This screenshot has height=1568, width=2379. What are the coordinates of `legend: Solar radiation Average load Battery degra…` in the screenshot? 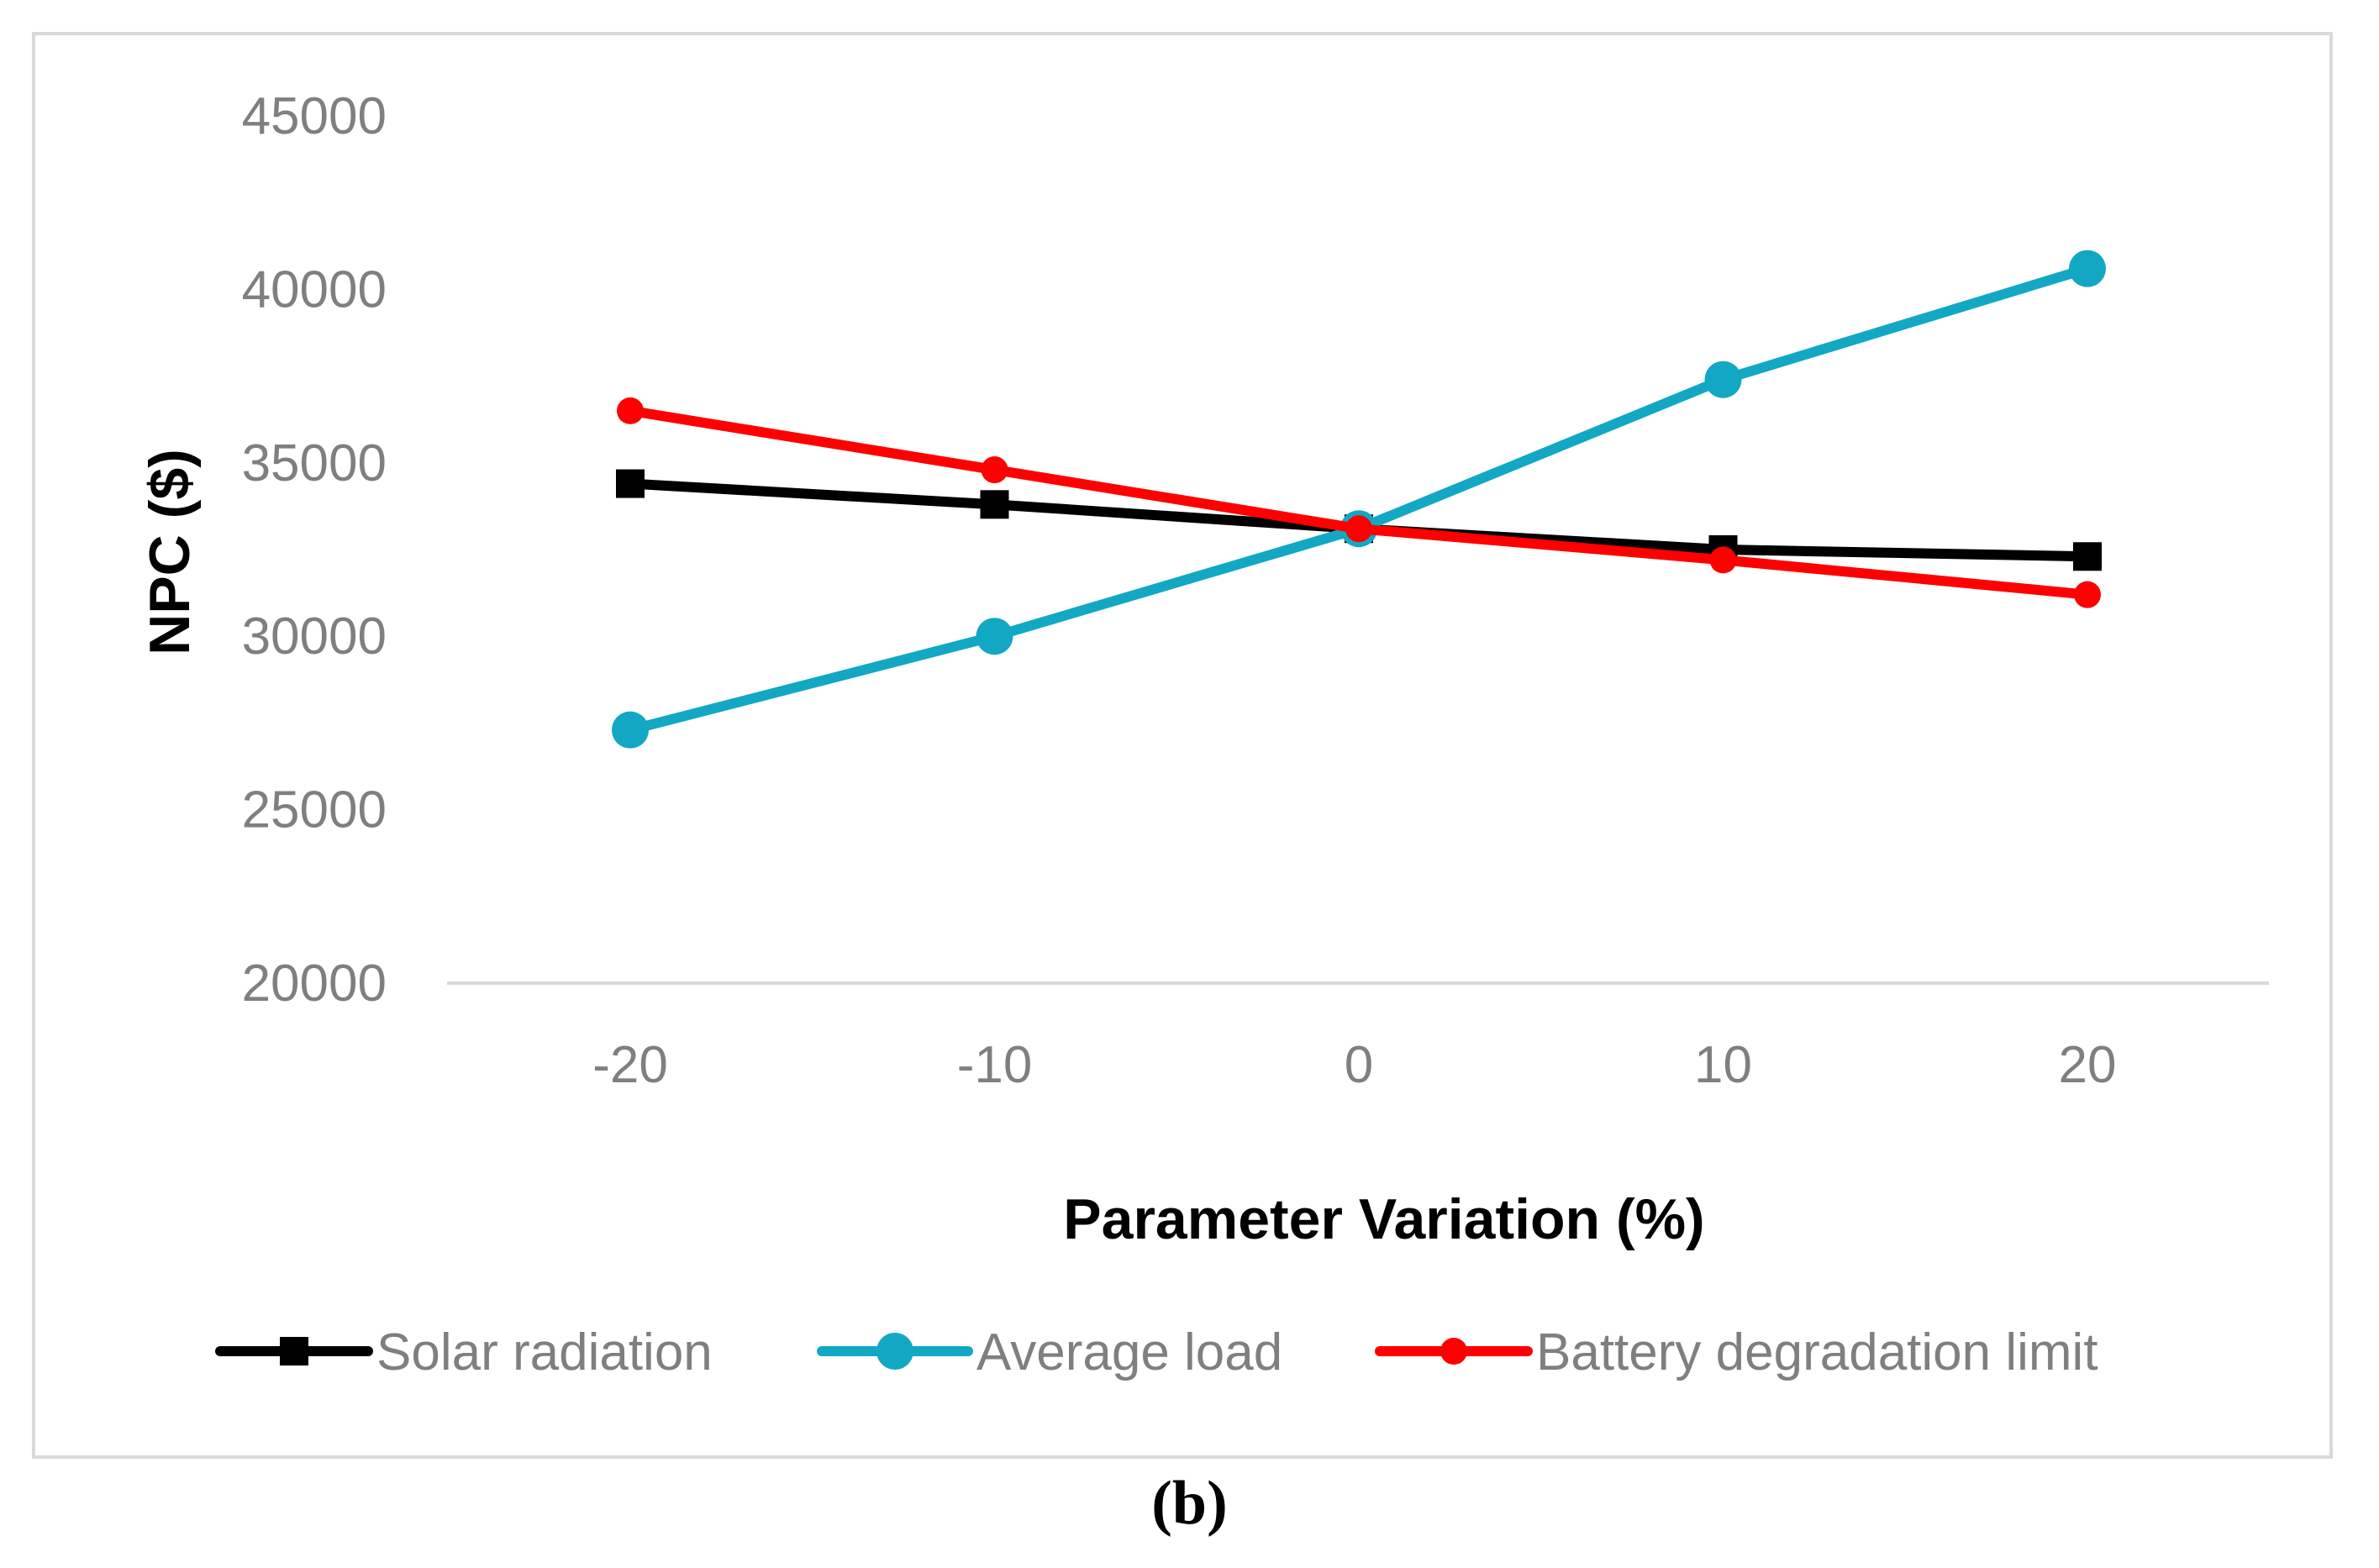 It's located at (1156, 1352).